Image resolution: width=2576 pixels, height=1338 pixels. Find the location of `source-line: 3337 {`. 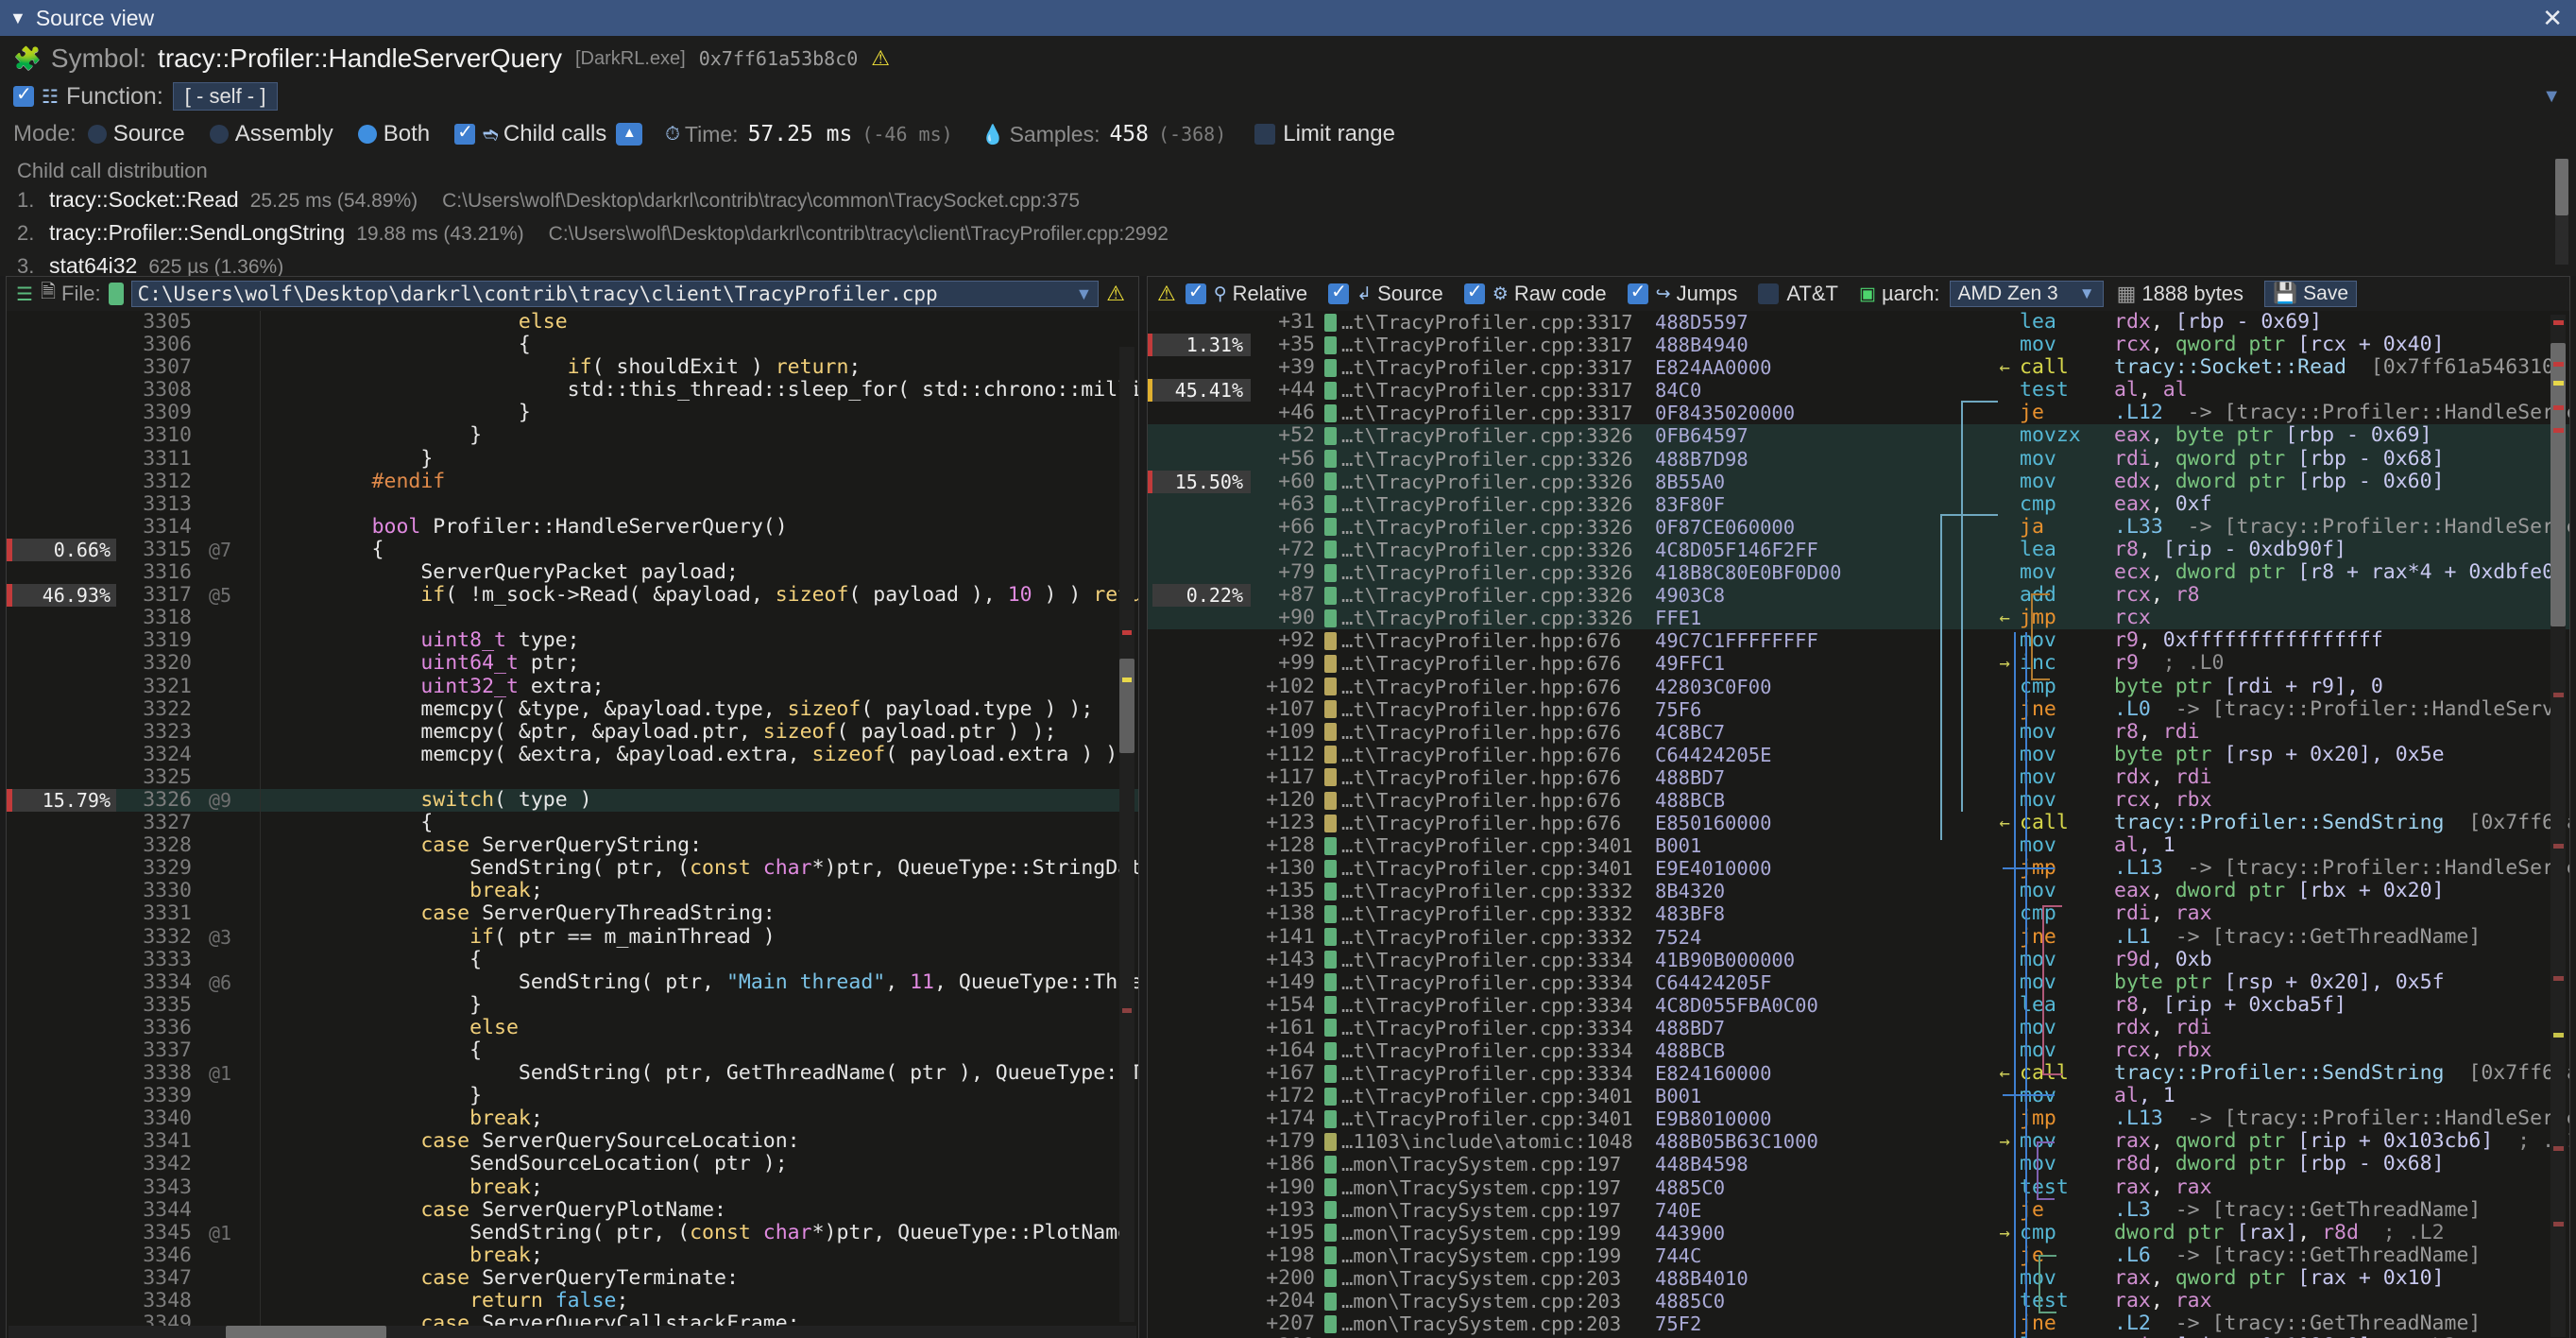

source-line: 3337 { is located at coordinates (573, 1050).